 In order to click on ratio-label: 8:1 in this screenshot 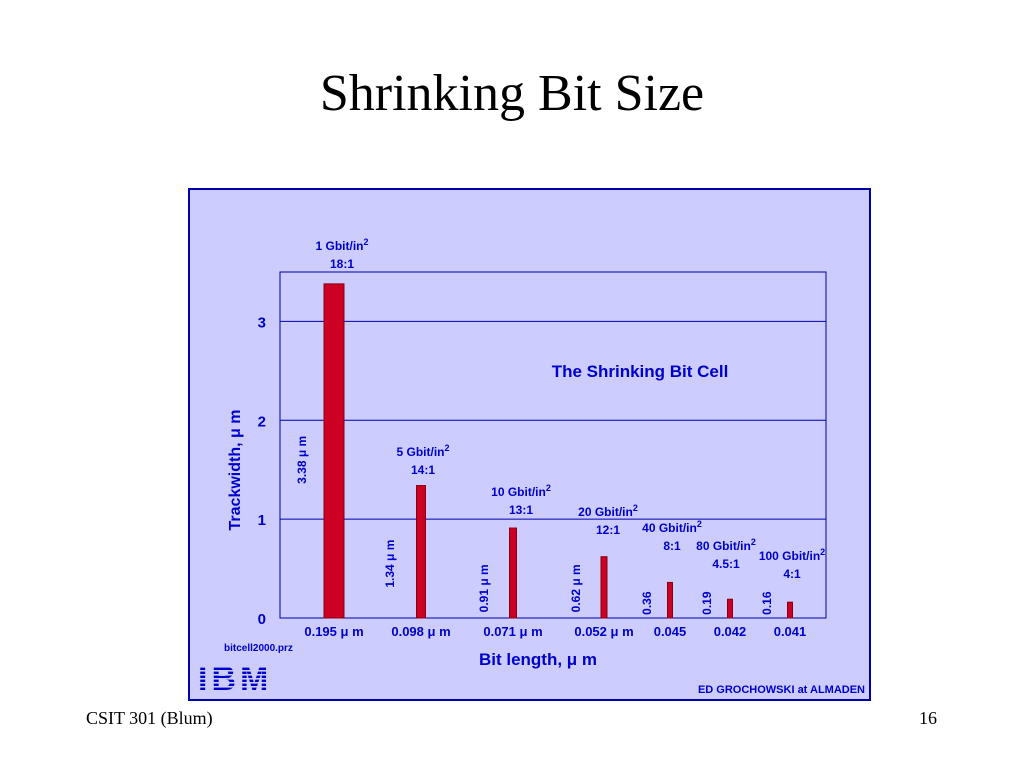, I will do `click(672, 546)`.